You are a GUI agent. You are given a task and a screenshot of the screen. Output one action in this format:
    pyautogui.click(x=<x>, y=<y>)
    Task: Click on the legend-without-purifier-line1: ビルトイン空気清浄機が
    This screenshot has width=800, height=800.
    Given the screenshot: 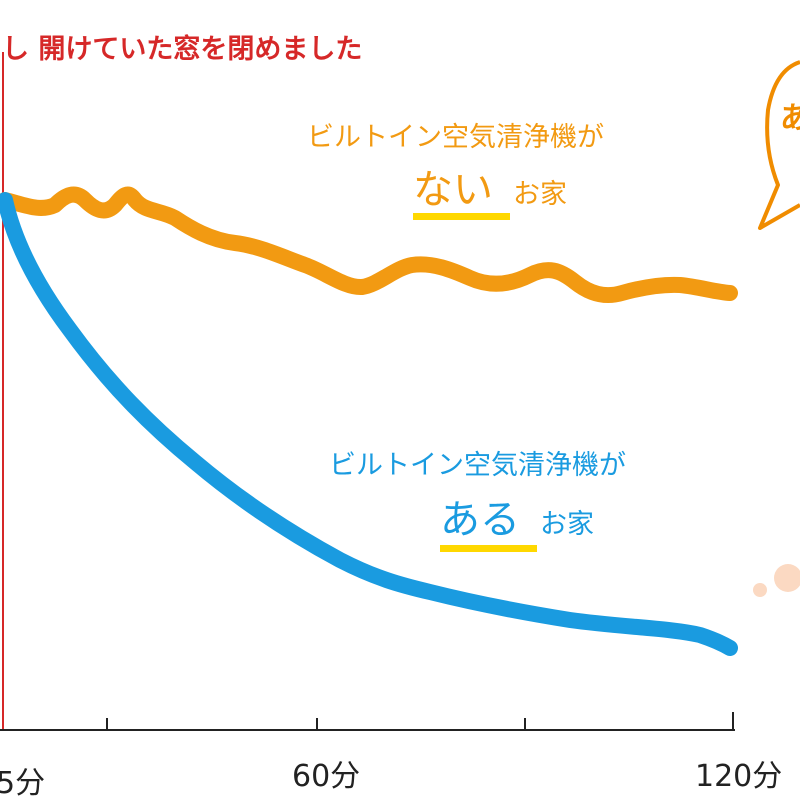 What is the action you would take?
    pyautogui.click(x=455, y=137)
    